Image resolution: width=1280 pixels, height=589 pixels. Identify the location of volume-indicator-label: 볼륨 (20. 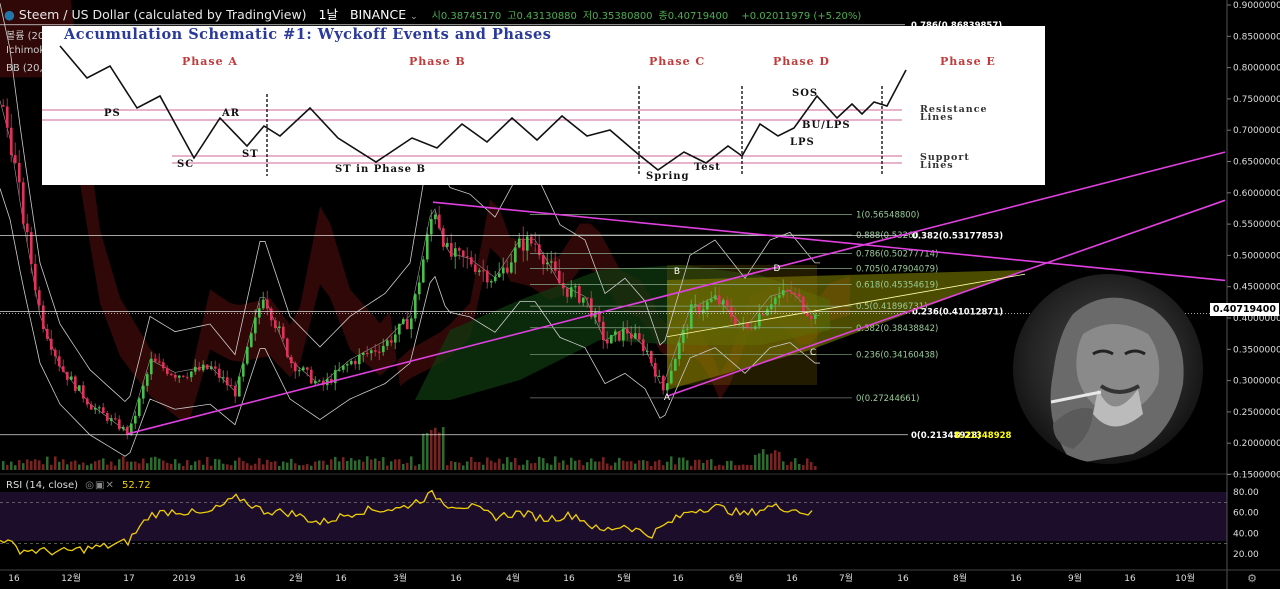
(25, 36).